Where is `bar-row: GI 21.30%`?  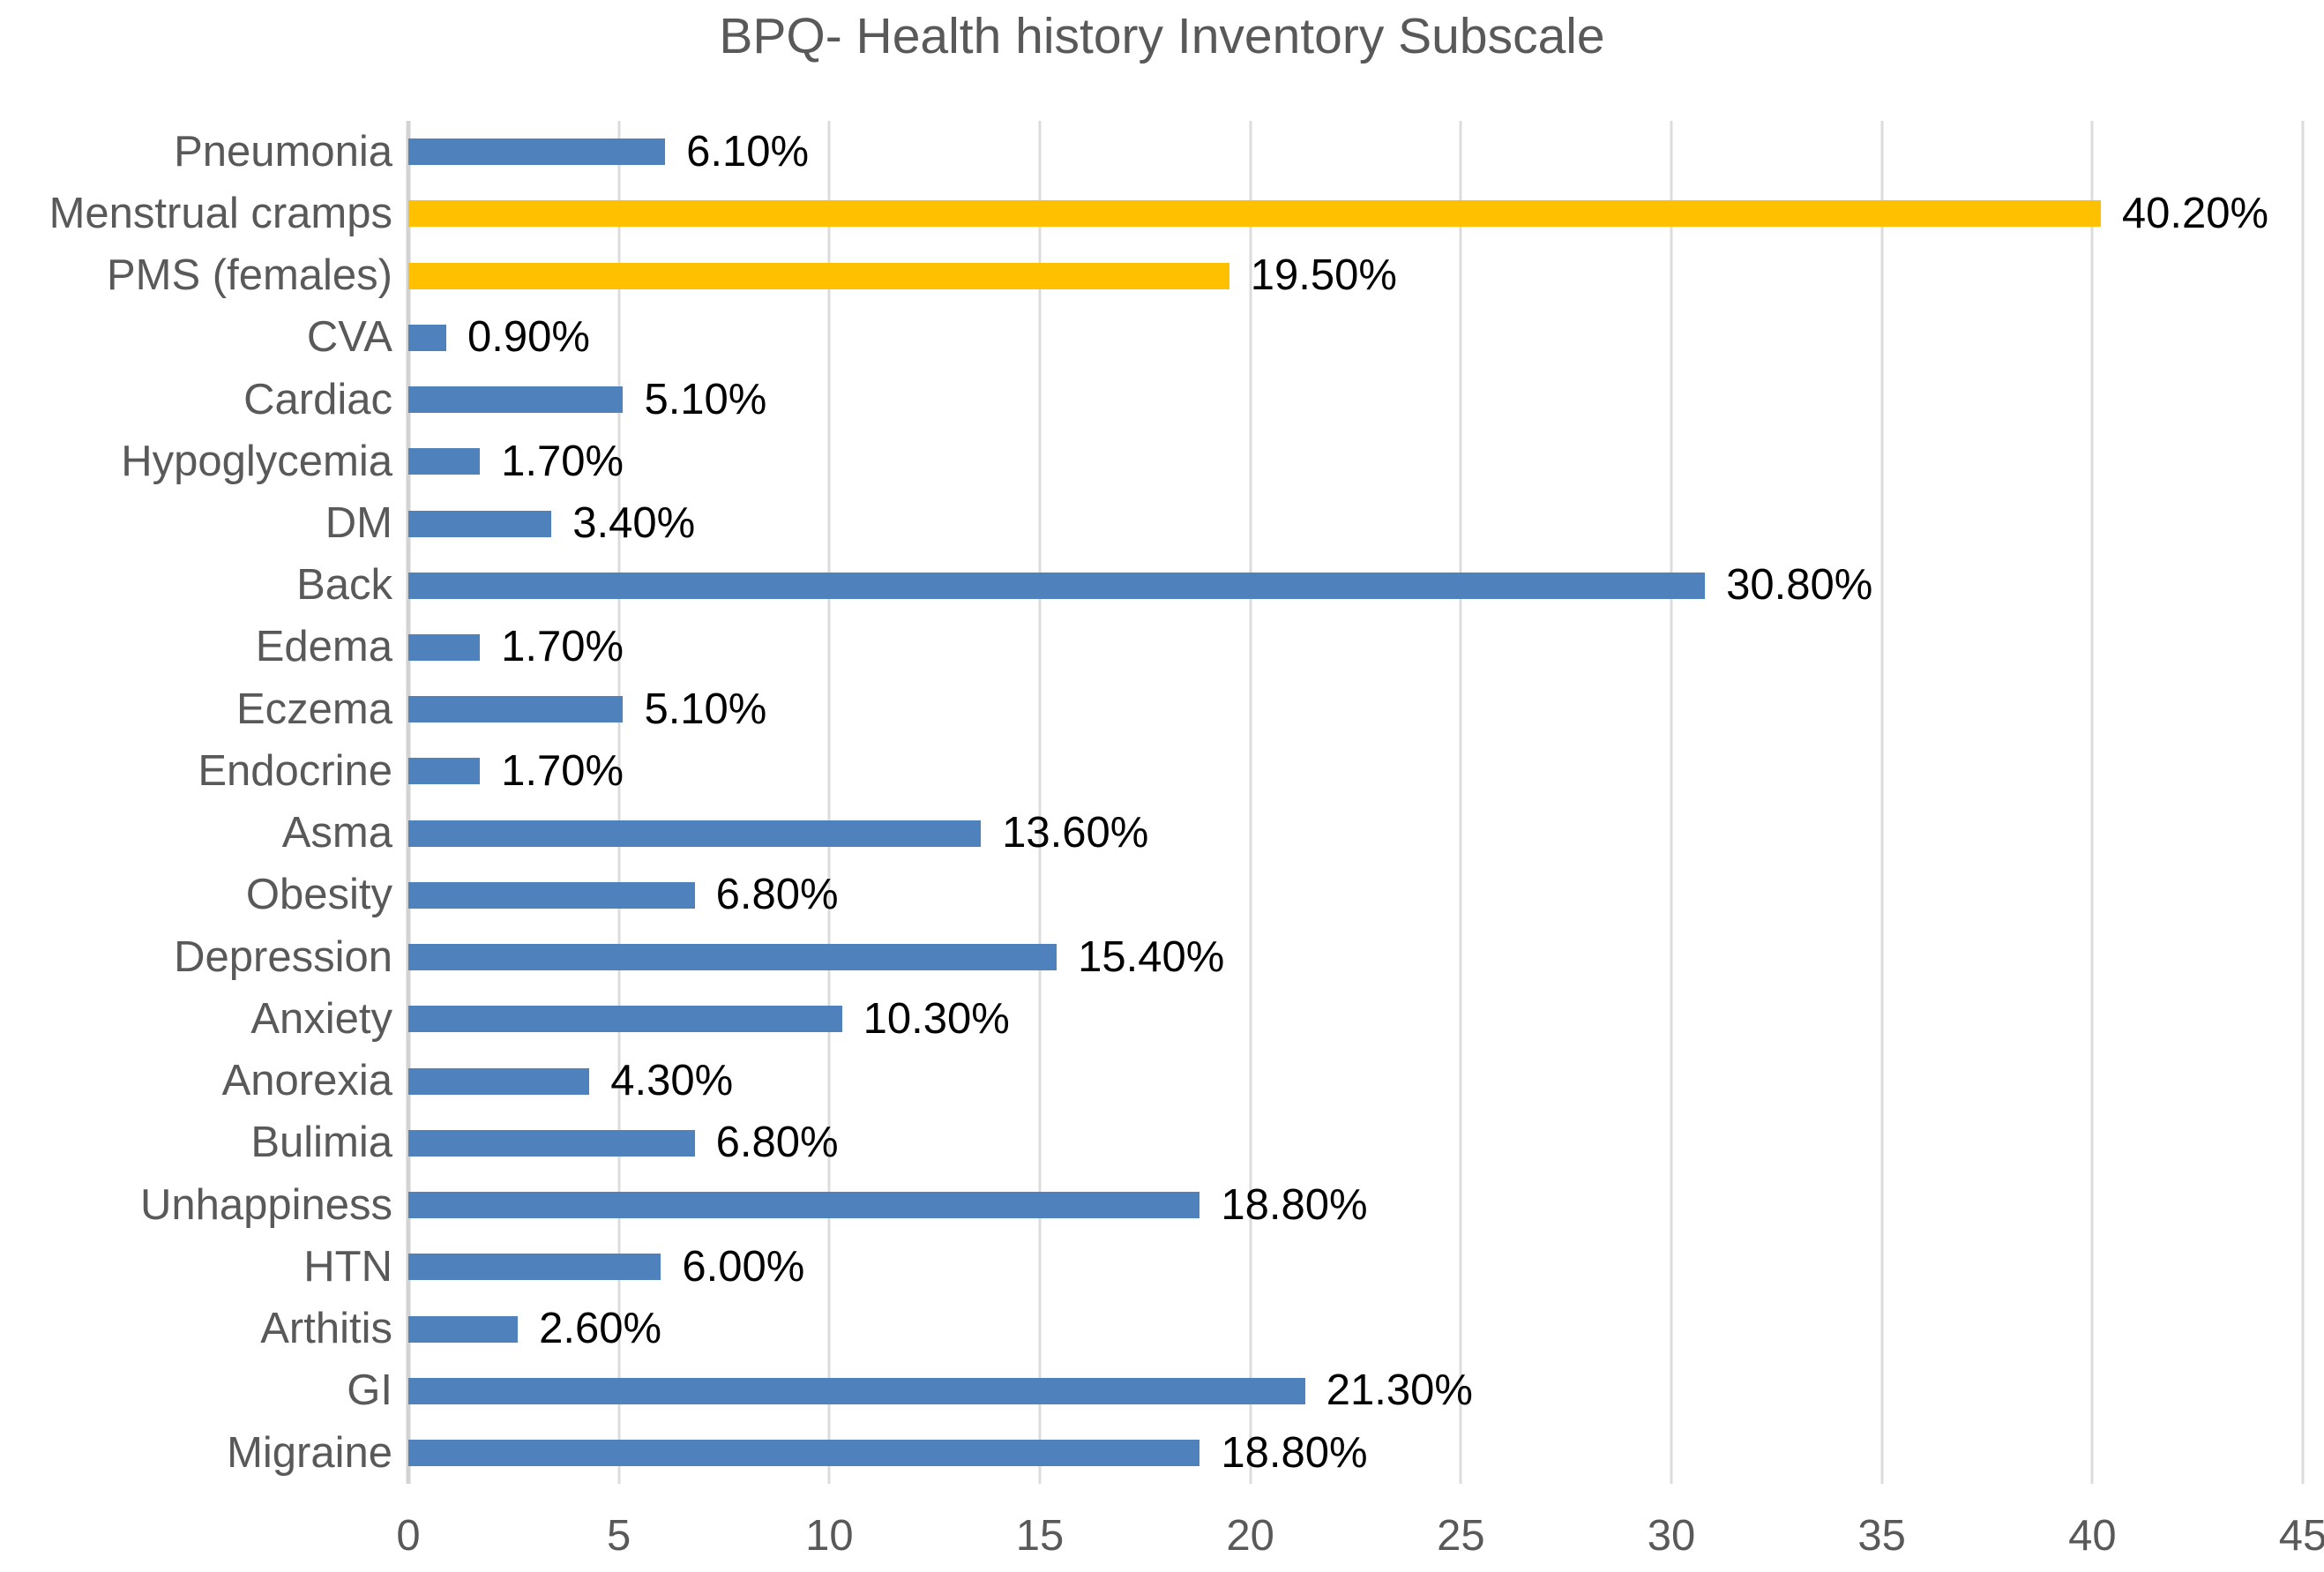
bar-row: GI 21.30% is located at coordinates (1325, 1391).